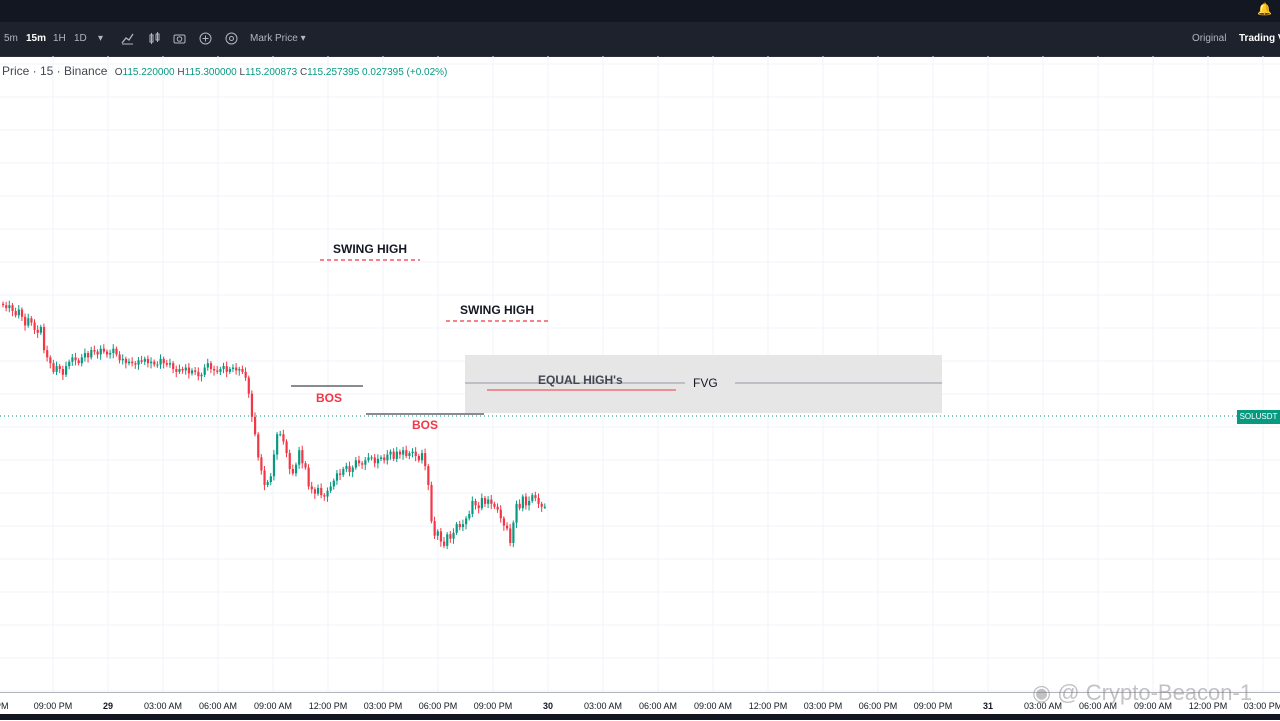  I want to click on x-tick-label: 09:00 AM, so click(273, 706).